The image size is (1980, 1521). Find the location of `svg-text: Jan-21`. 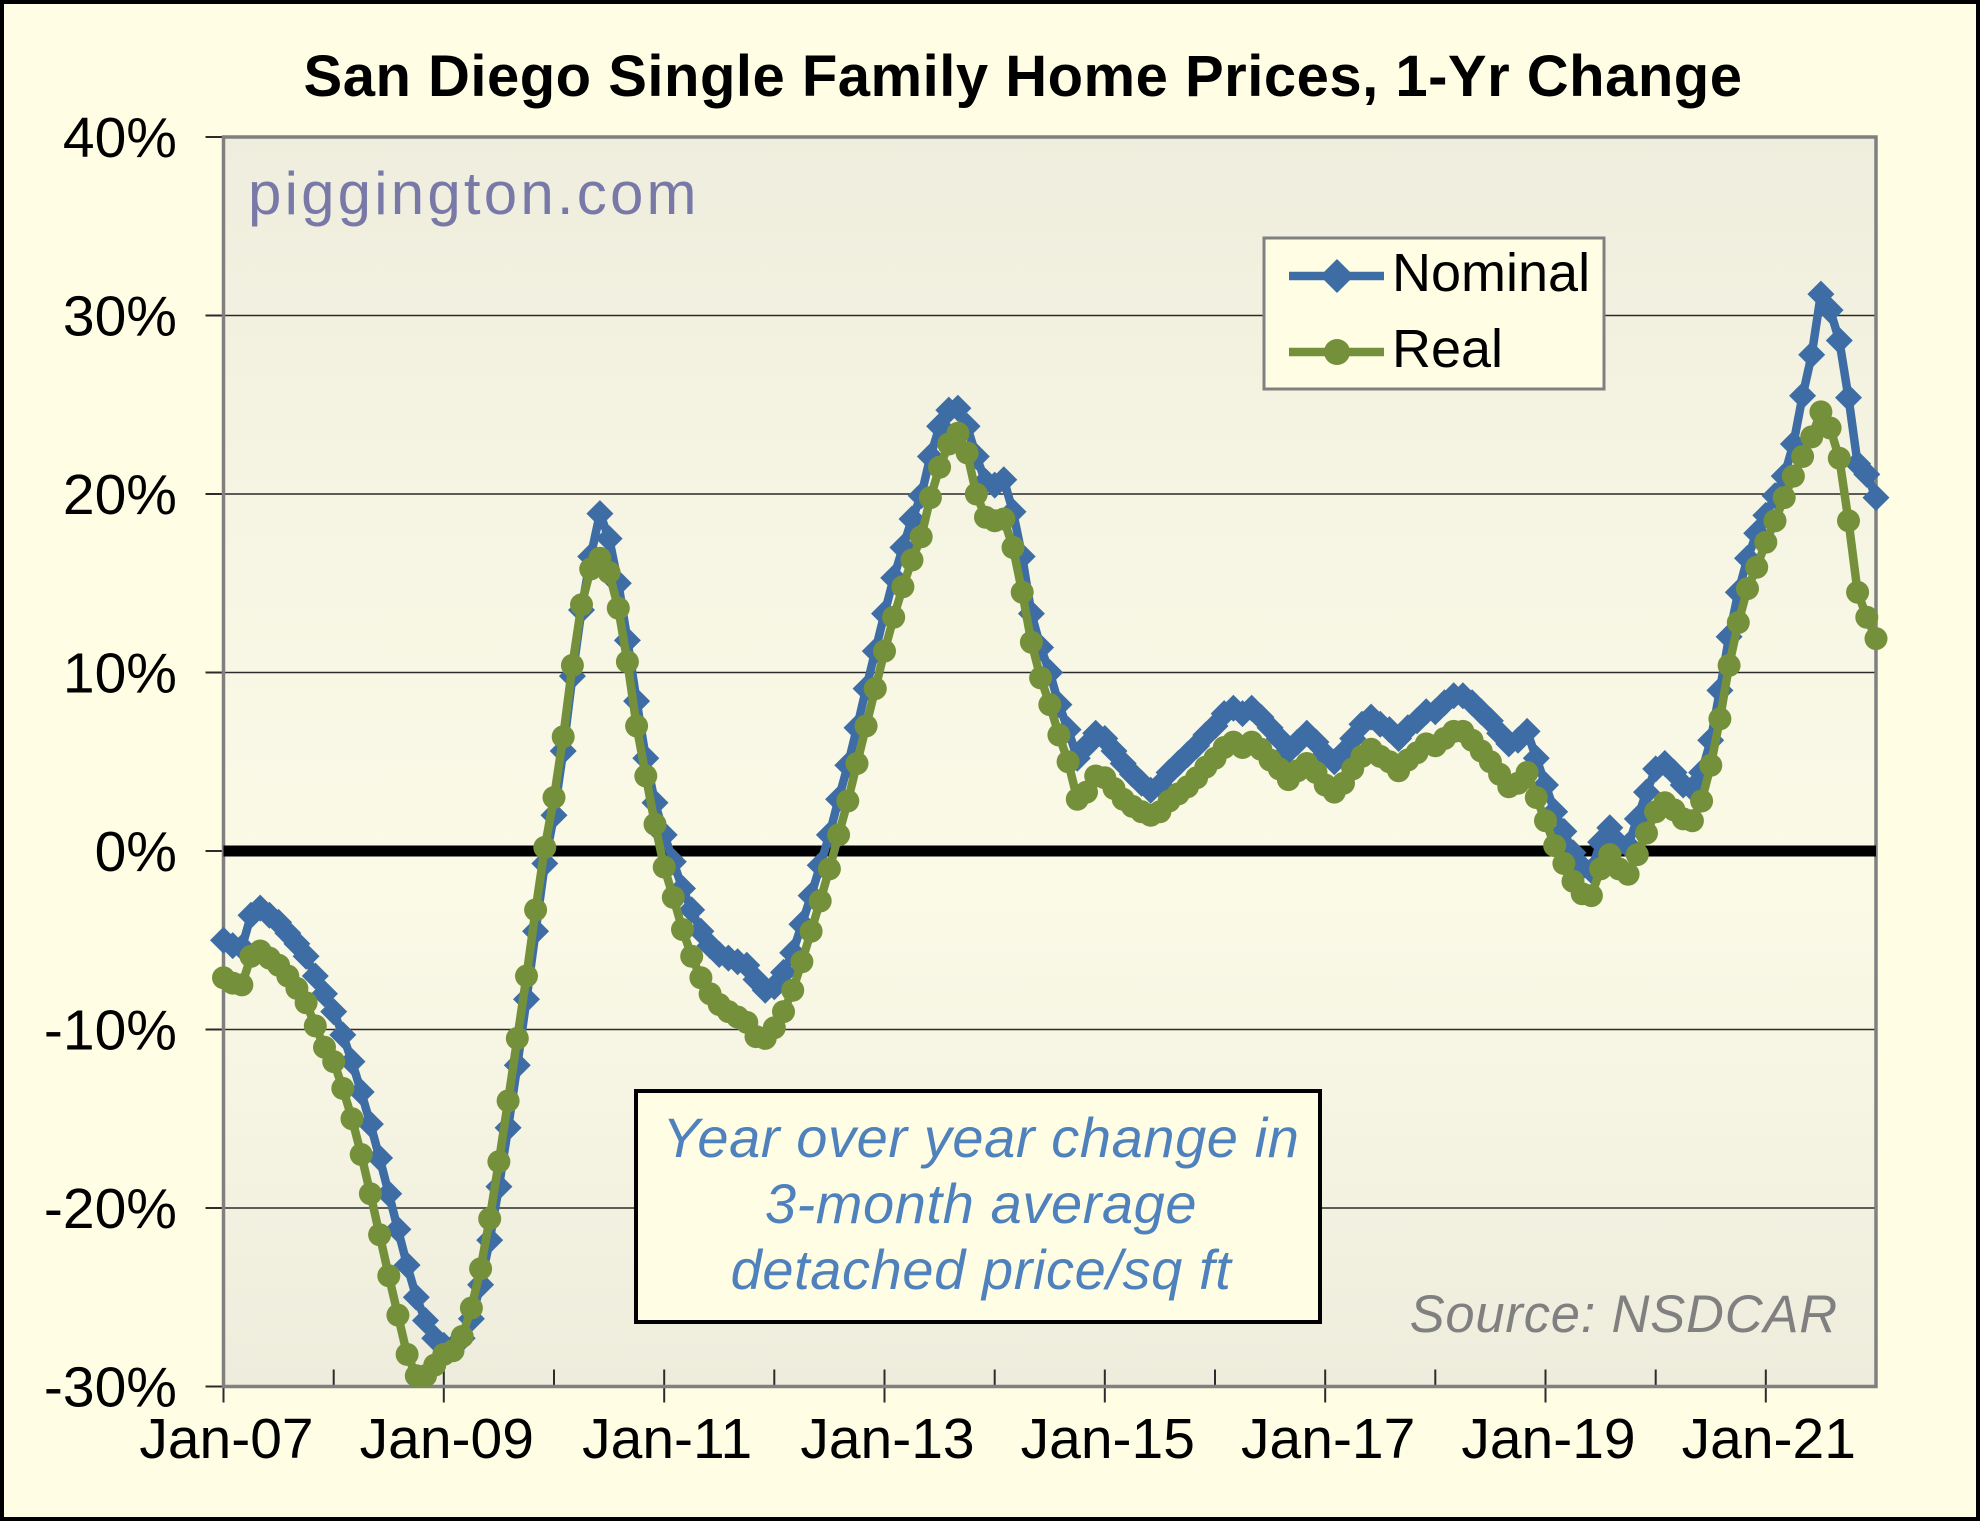

svg-text: Jan-21 is located at coordinates (1769, 1439).